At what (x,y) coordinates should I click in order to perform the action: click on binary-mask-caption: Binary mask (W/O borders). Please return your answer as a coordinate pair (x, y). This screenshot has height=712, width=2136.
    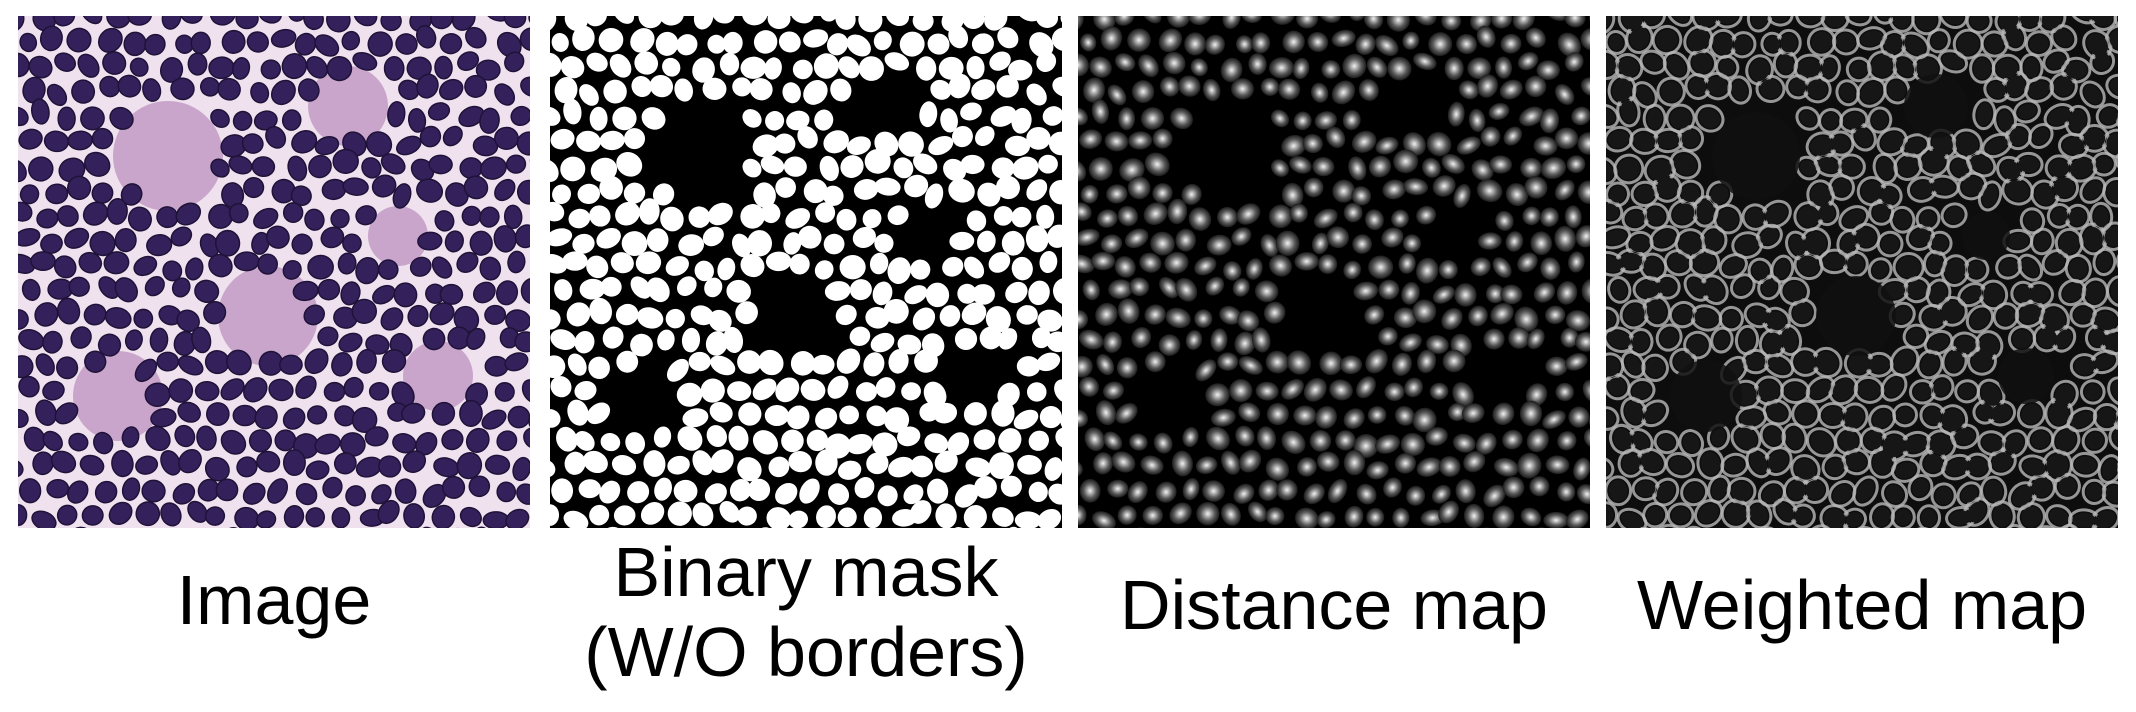
    Looking at the image, I should click on (806, 612).